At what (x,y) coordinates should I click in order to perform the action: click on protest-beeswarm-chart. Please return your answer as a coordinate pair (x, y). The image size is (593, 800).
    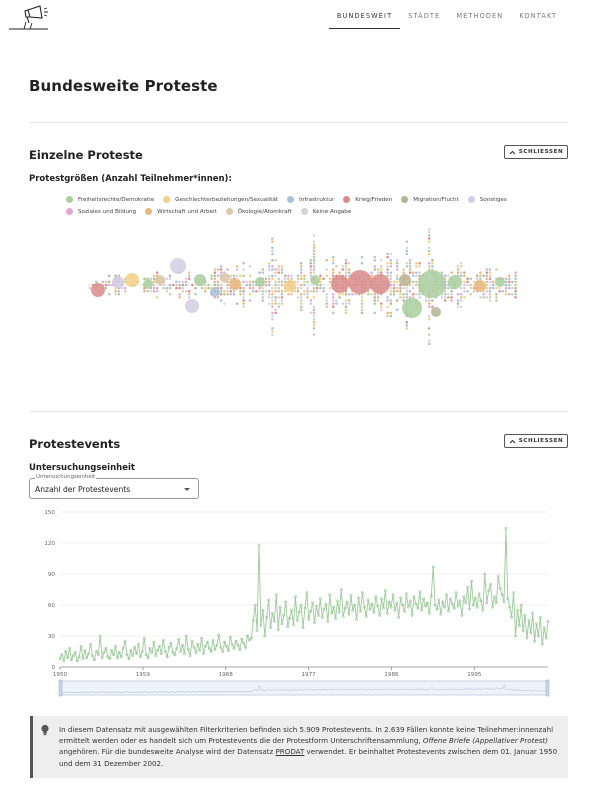
    Looking at the image, I should click on (302, 287).